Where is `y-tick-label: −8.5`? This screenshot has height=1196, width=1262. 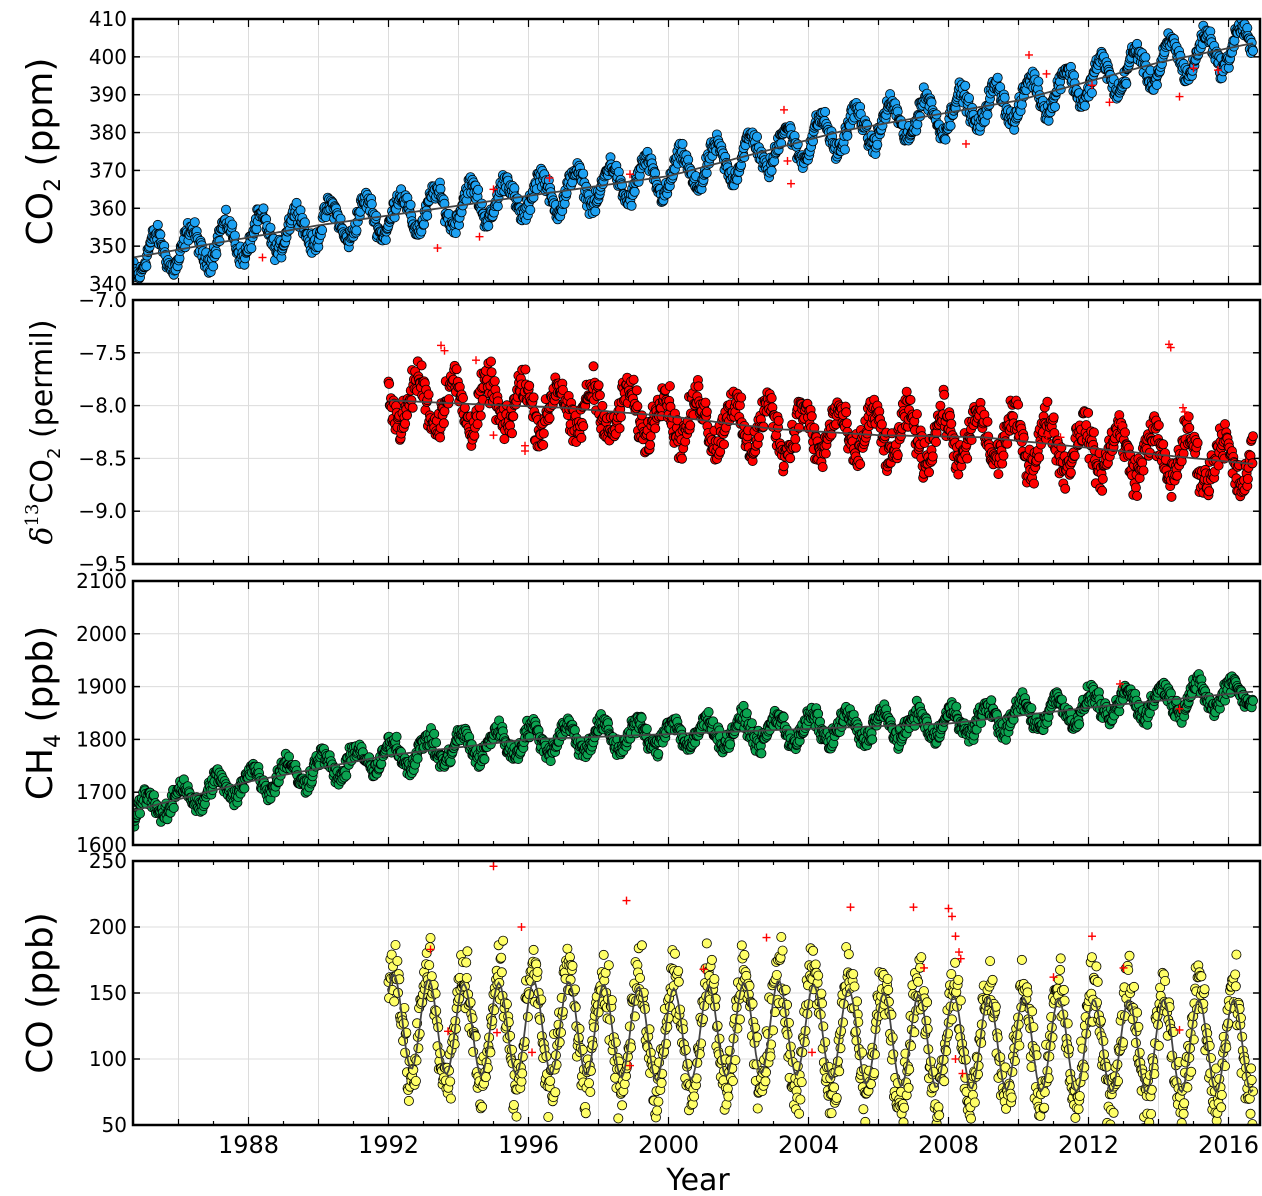
y-tick-label: −8.5 is located at coordinates (102, 458).